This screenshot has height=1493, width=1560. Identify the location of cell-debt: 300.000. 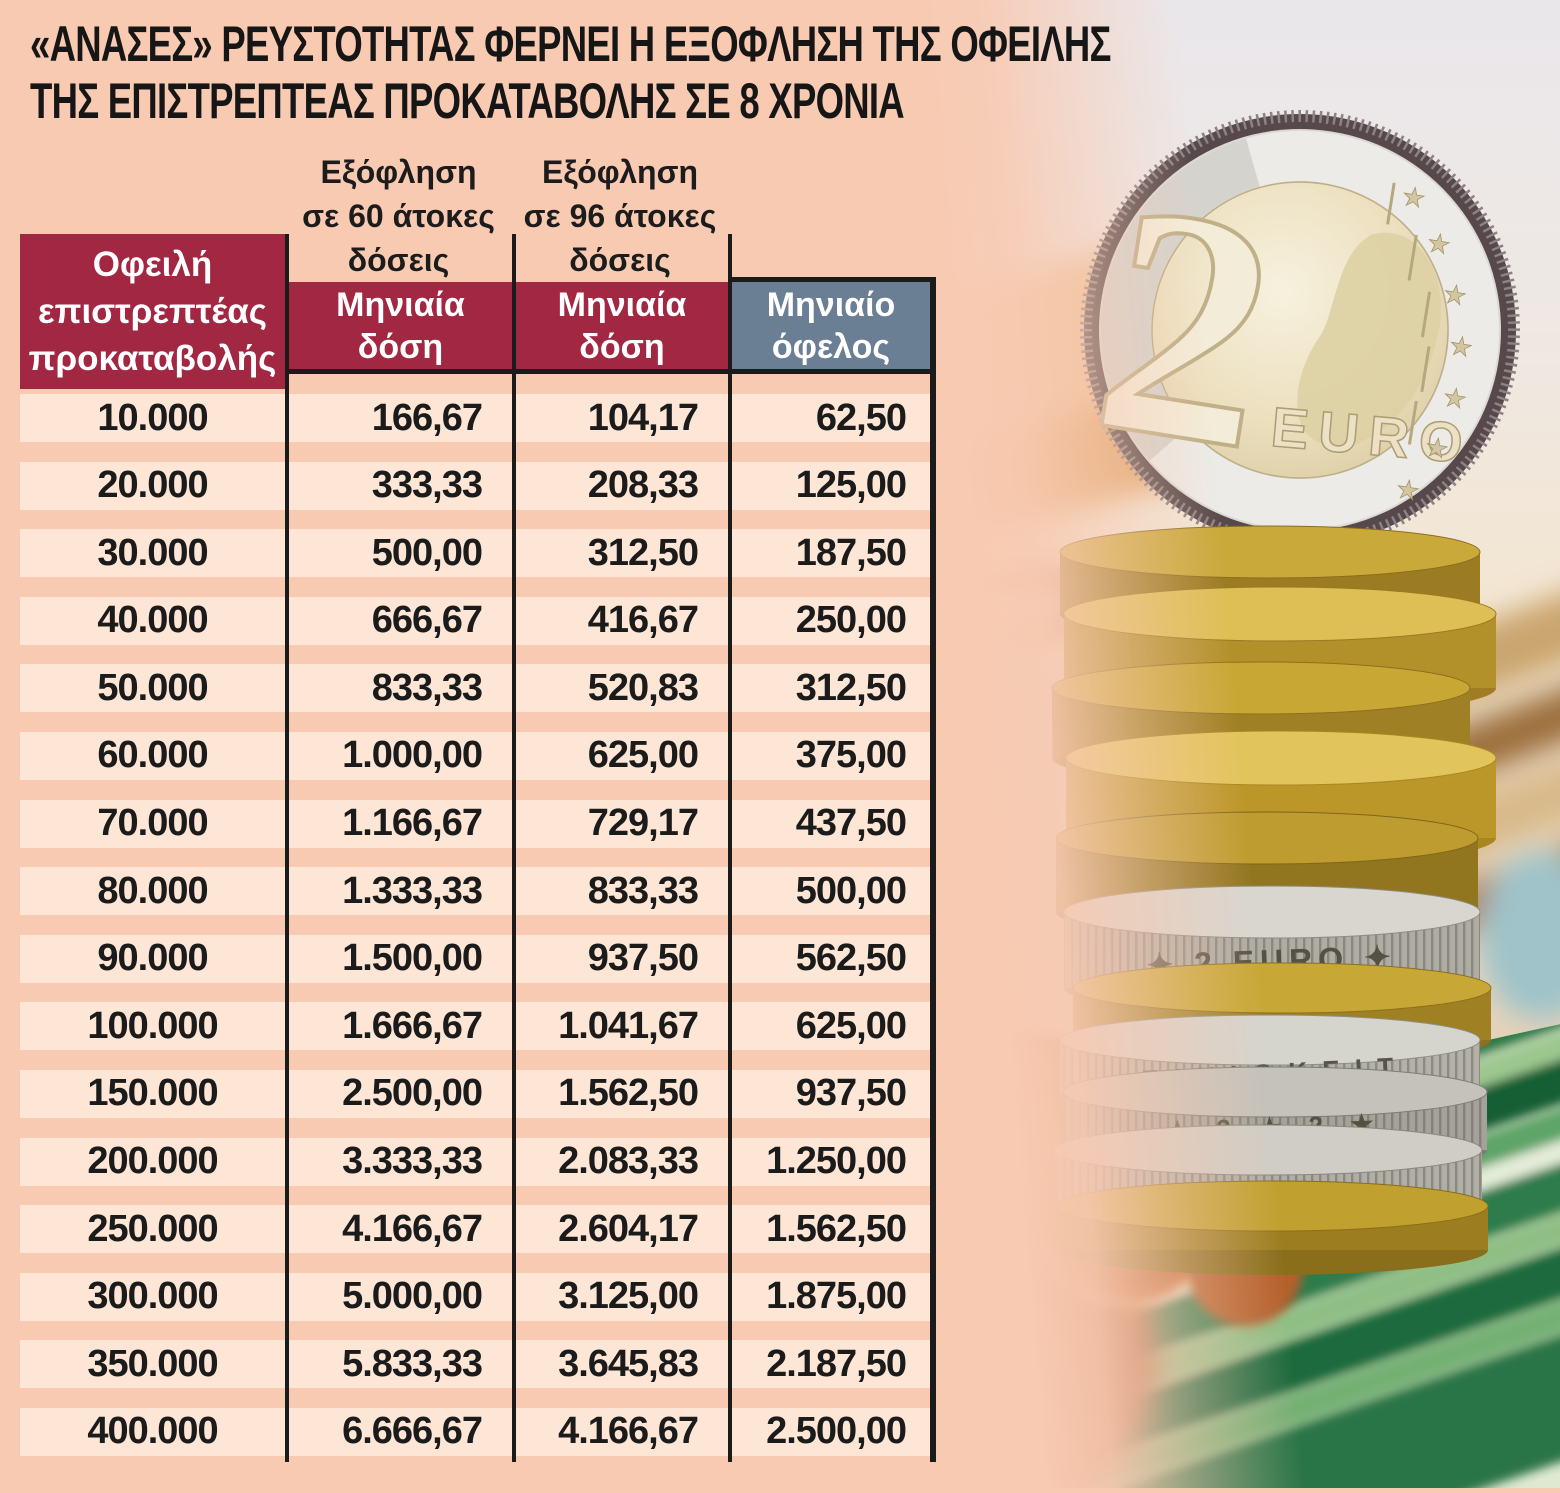
(152, 1296).